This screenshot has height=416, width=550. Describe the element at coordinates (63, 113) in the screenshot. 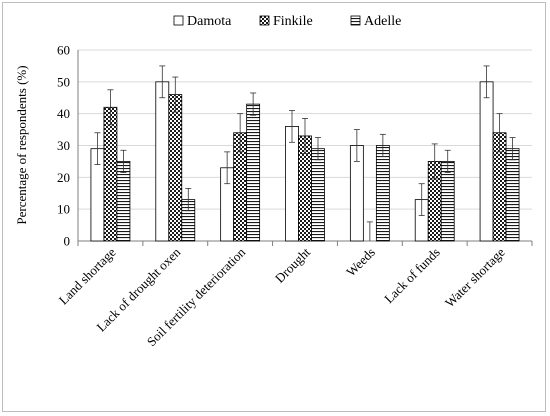

I see `y-tick-label: 40` at that location.